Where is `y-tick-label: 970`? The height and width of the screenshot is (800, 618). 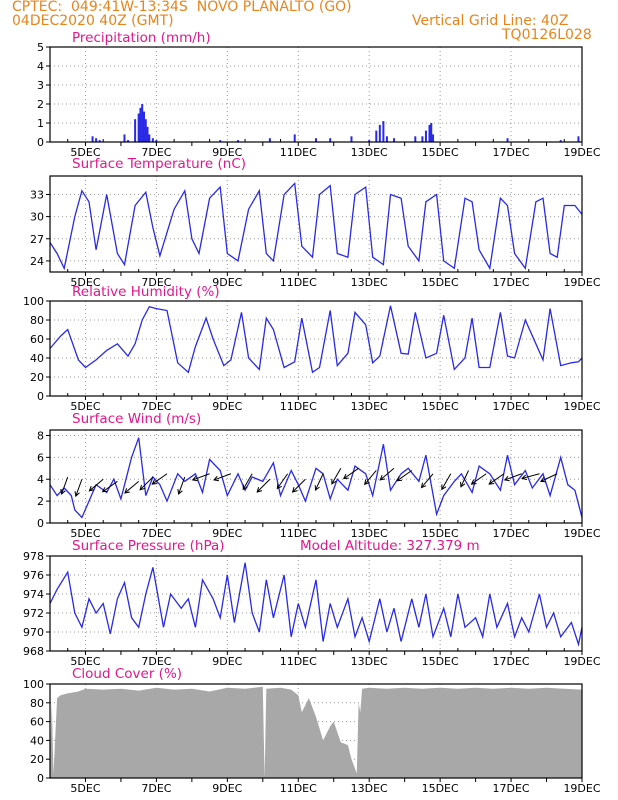 y-tick-label: 970 is located at coordinates (33, 632).